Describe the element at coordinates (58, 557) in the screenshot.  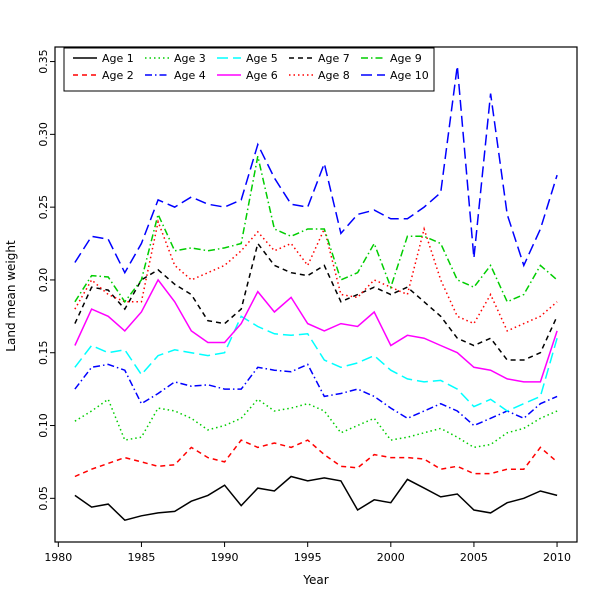
I see `x-tick-label: 1980` at that location.